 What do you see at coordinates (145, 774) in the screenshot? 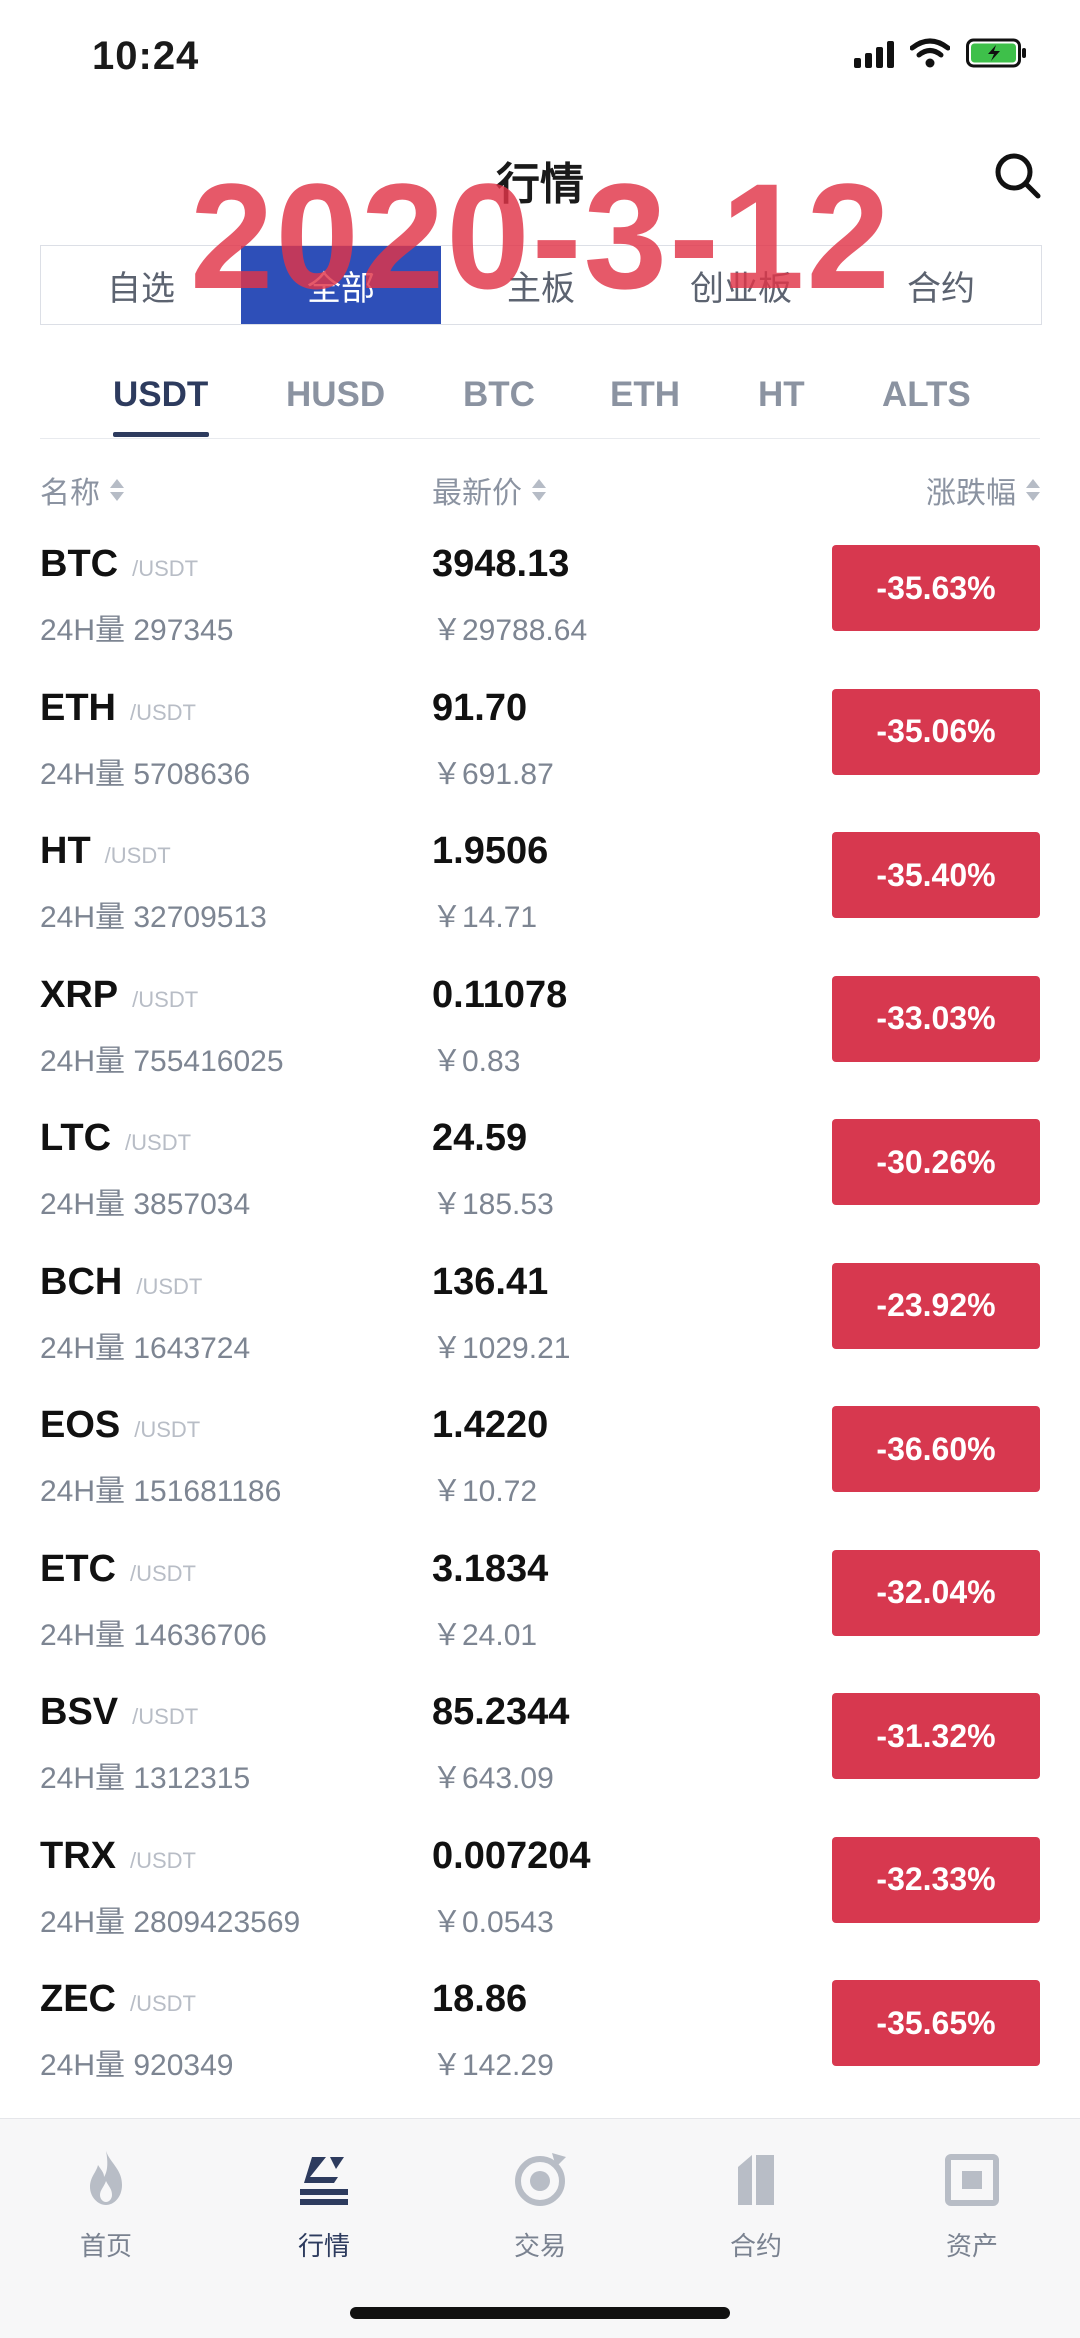
I see `volume-24h: 24H量 5708636` at bounding box center [145, 774].